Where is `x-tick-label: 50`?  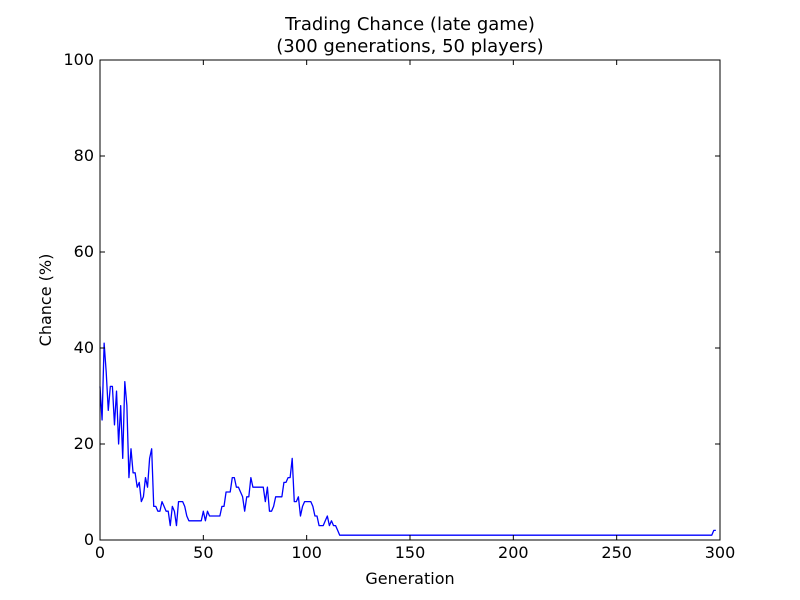
x-tick-label: 50 is located at coordinates (203, 552).